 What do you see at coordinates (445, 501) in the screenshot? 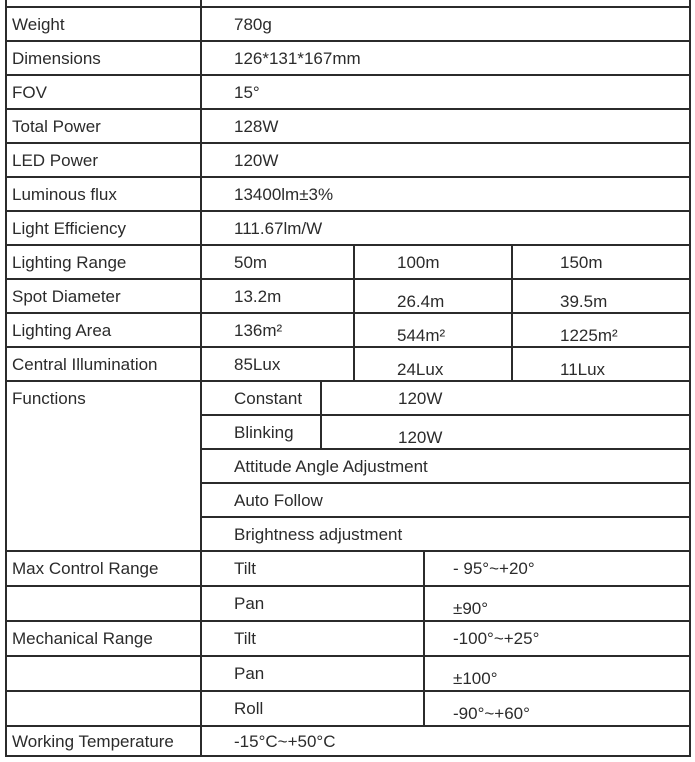
I see `function-feature-cell: Auto Follow` at bounding box center [445, 501].